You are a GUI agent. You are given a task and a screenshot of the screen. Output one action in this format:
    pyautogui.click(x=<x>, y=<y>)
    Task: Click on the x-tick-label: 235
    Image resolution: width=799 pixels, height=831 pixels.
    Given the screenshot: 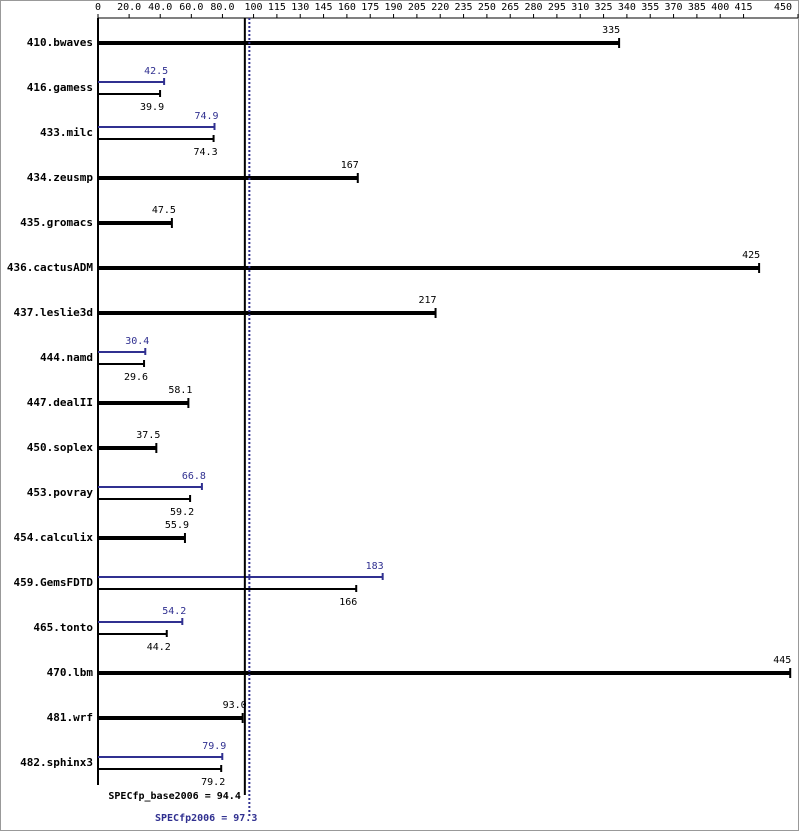 What is the action you would take?
    pyautogui.click(x=464, y=7)
    